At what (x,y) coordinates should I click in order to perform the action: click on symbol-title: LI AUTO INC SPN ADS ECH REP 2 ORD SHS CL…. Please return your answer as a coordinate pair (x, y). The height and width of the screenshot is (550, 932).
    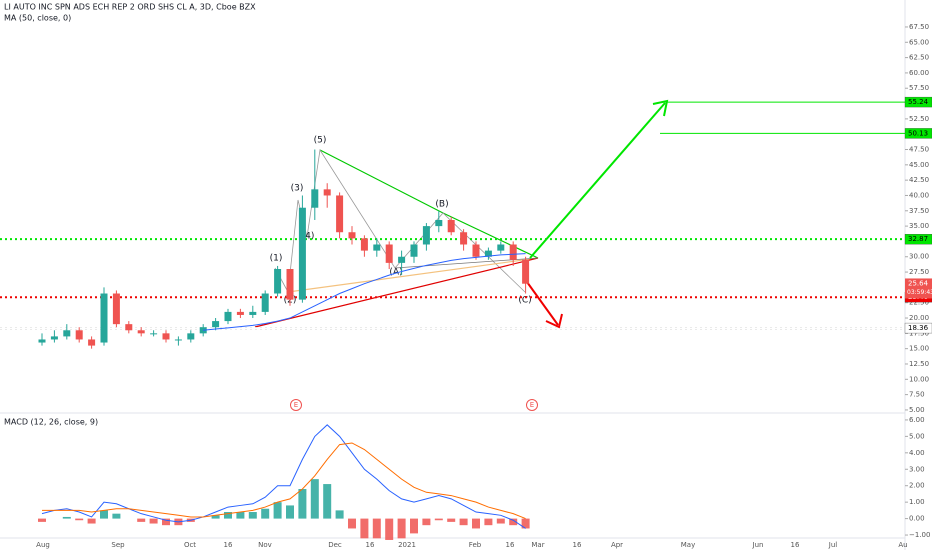
    Looking at the image, I should click on (130, 7).